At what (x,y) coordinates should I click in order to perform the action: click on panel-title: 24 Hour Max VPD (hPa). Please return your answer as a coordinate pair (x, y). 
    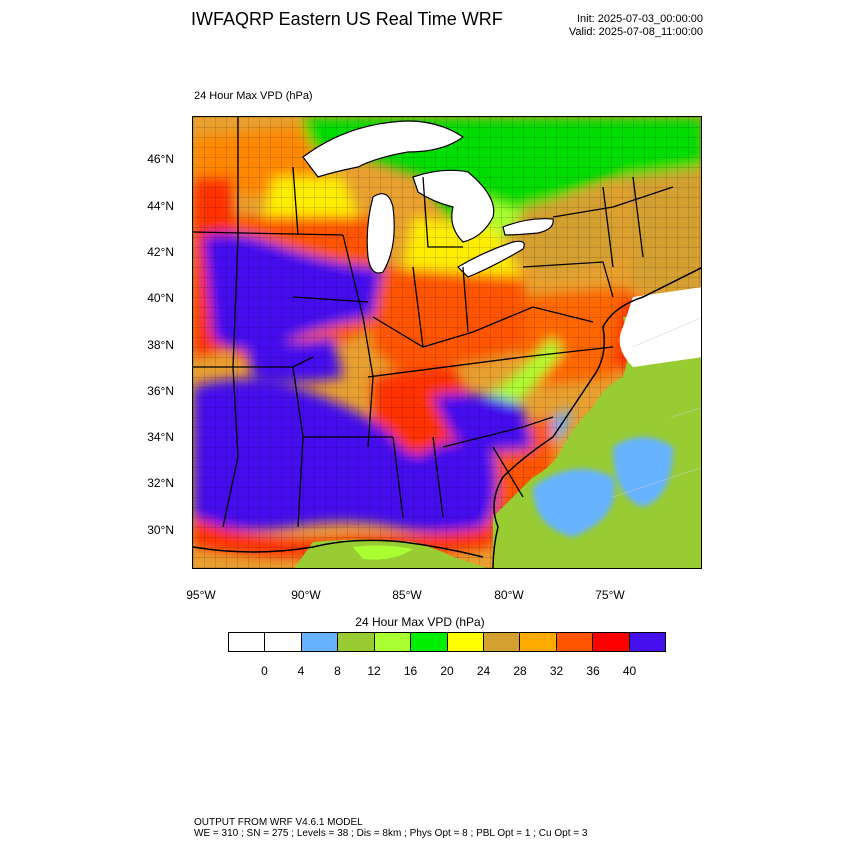
    Looking at the image, I should click on (253, 96).